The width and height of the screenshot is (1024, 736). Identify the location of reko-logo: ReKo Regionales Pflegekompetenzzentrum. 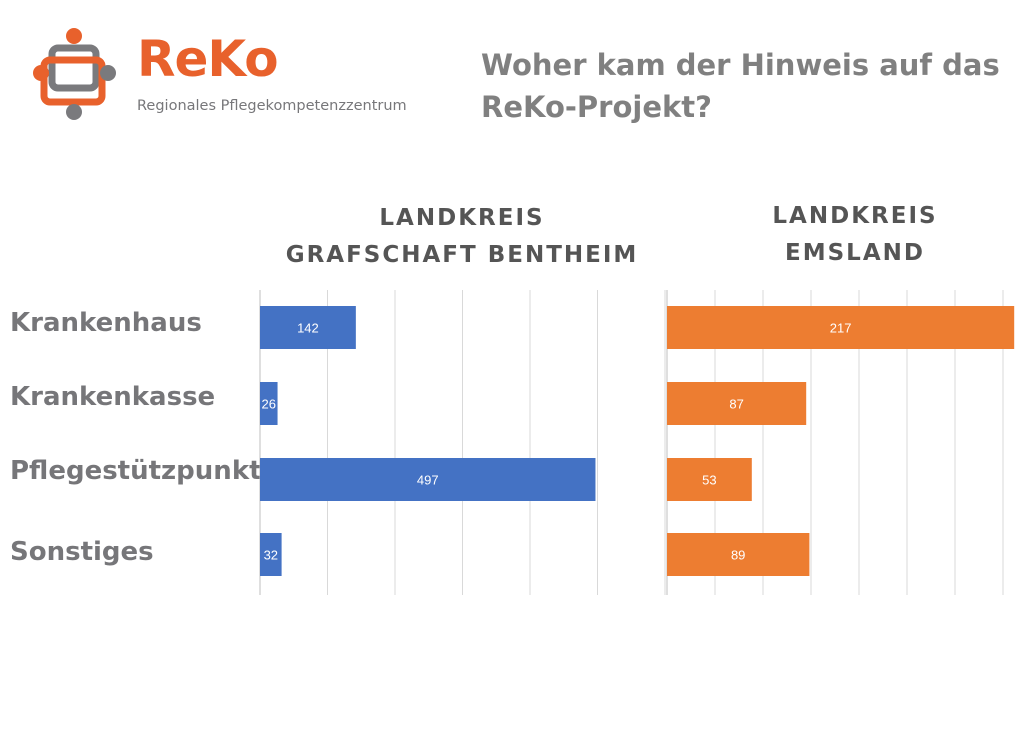
(219, 75).